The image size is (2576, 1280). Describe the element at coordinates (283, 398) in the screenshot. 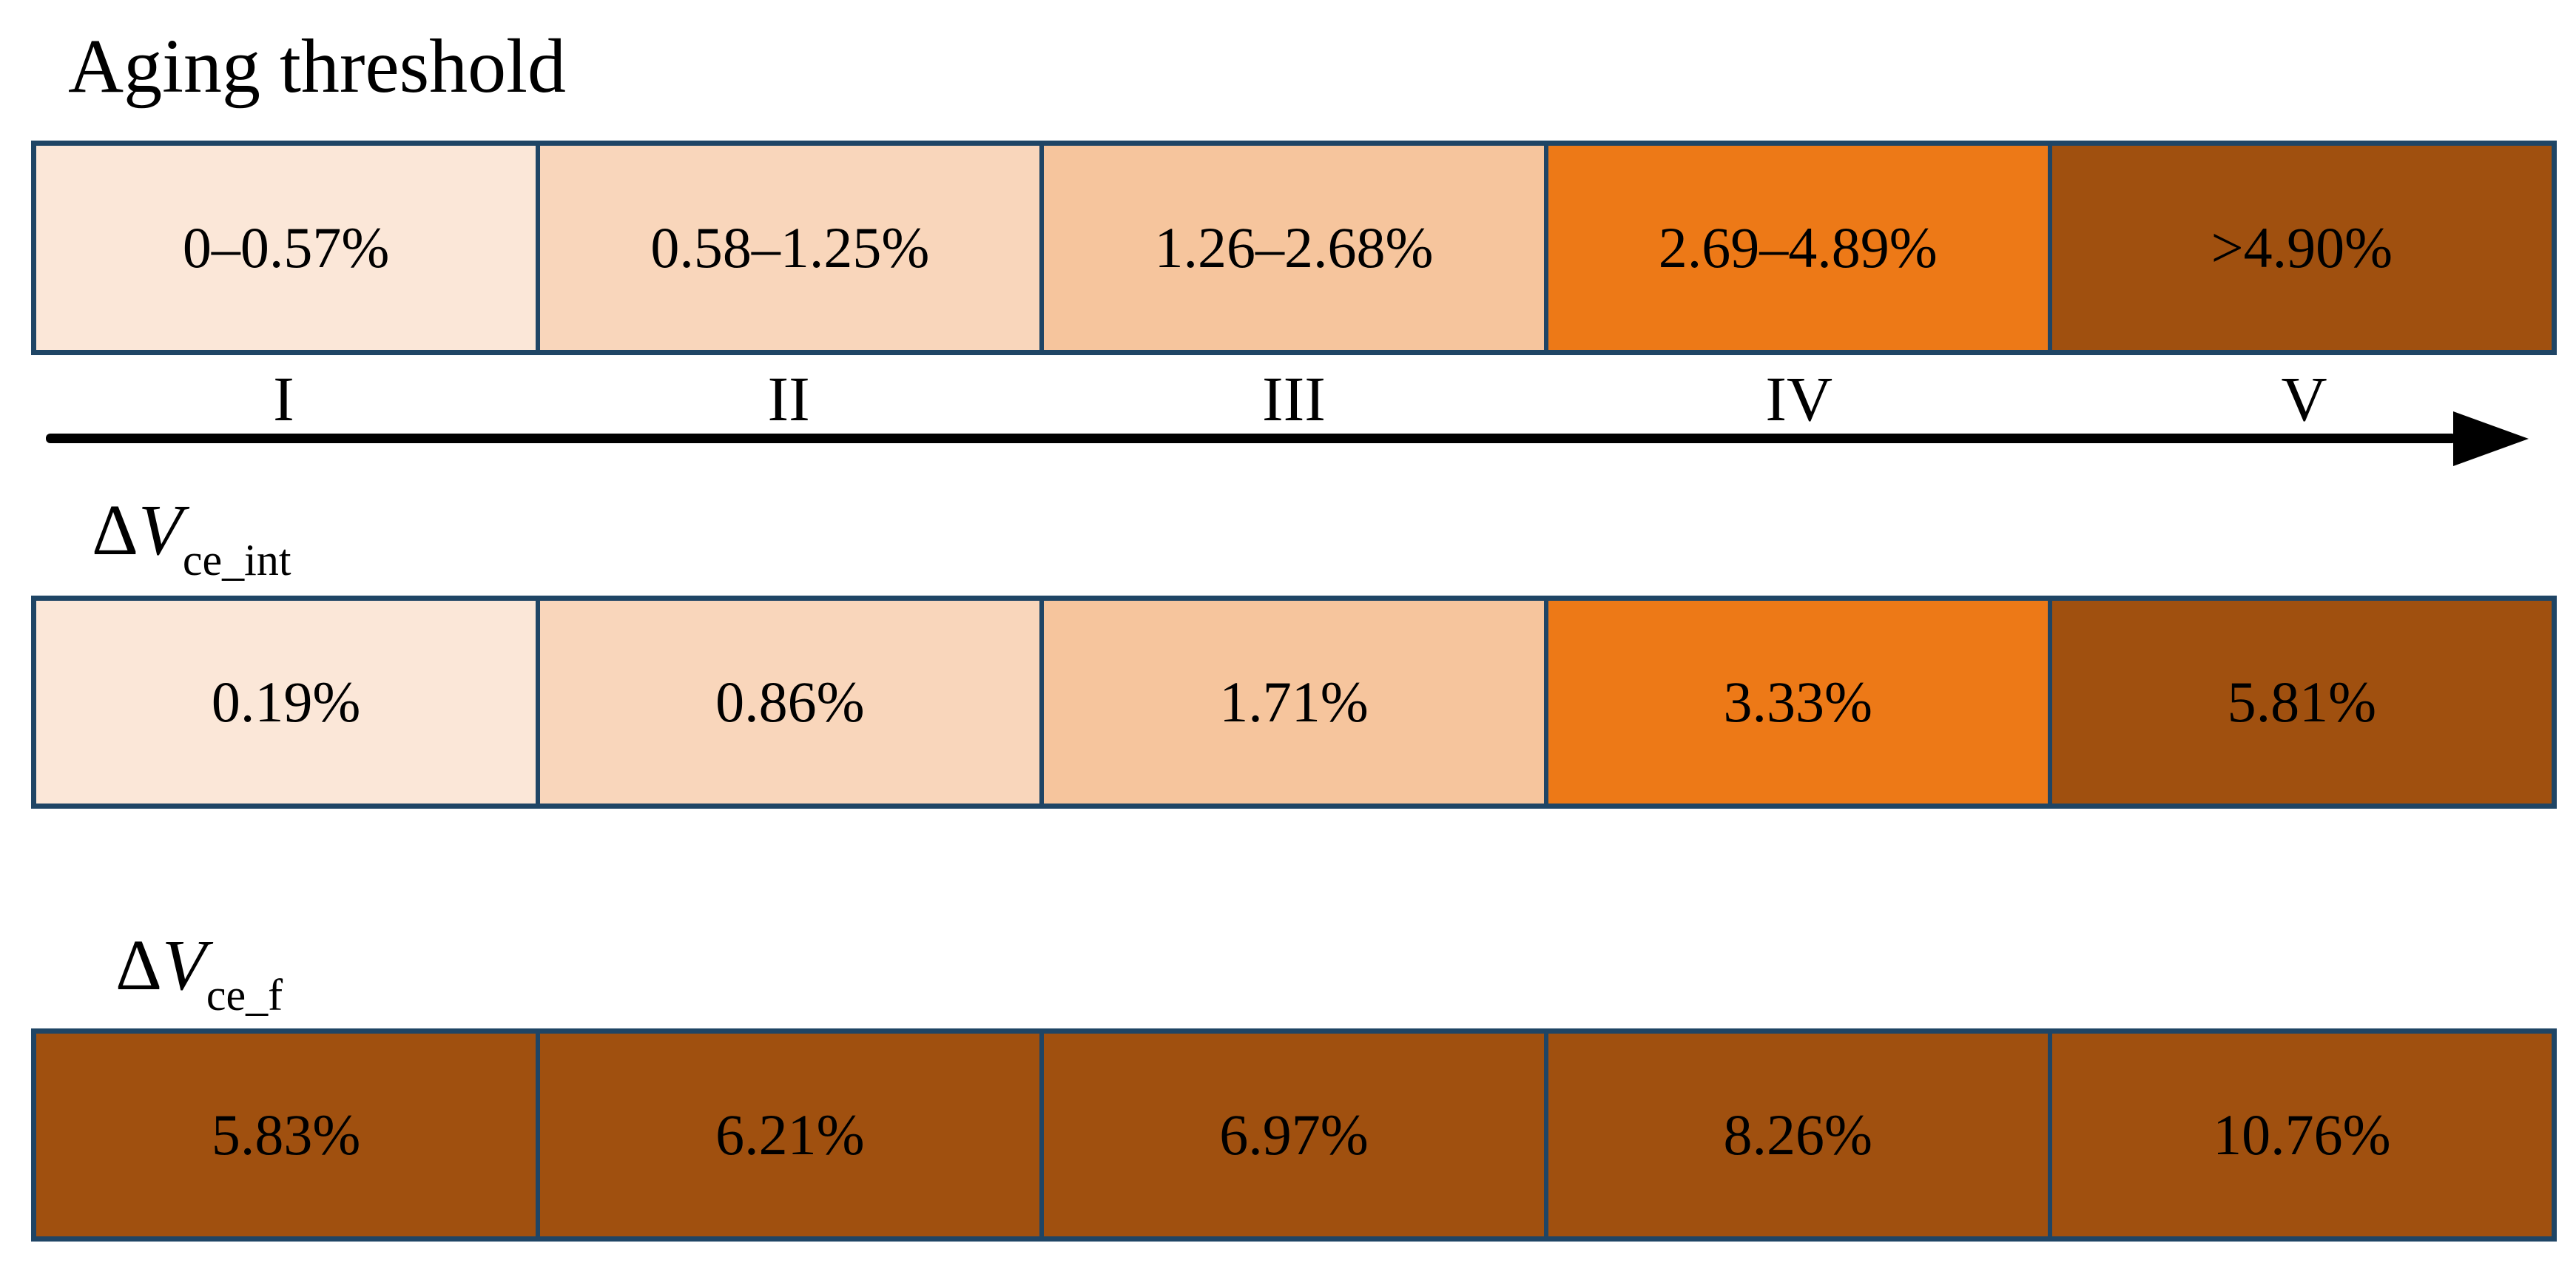

I see `stage-numeral-I: I` at that location.